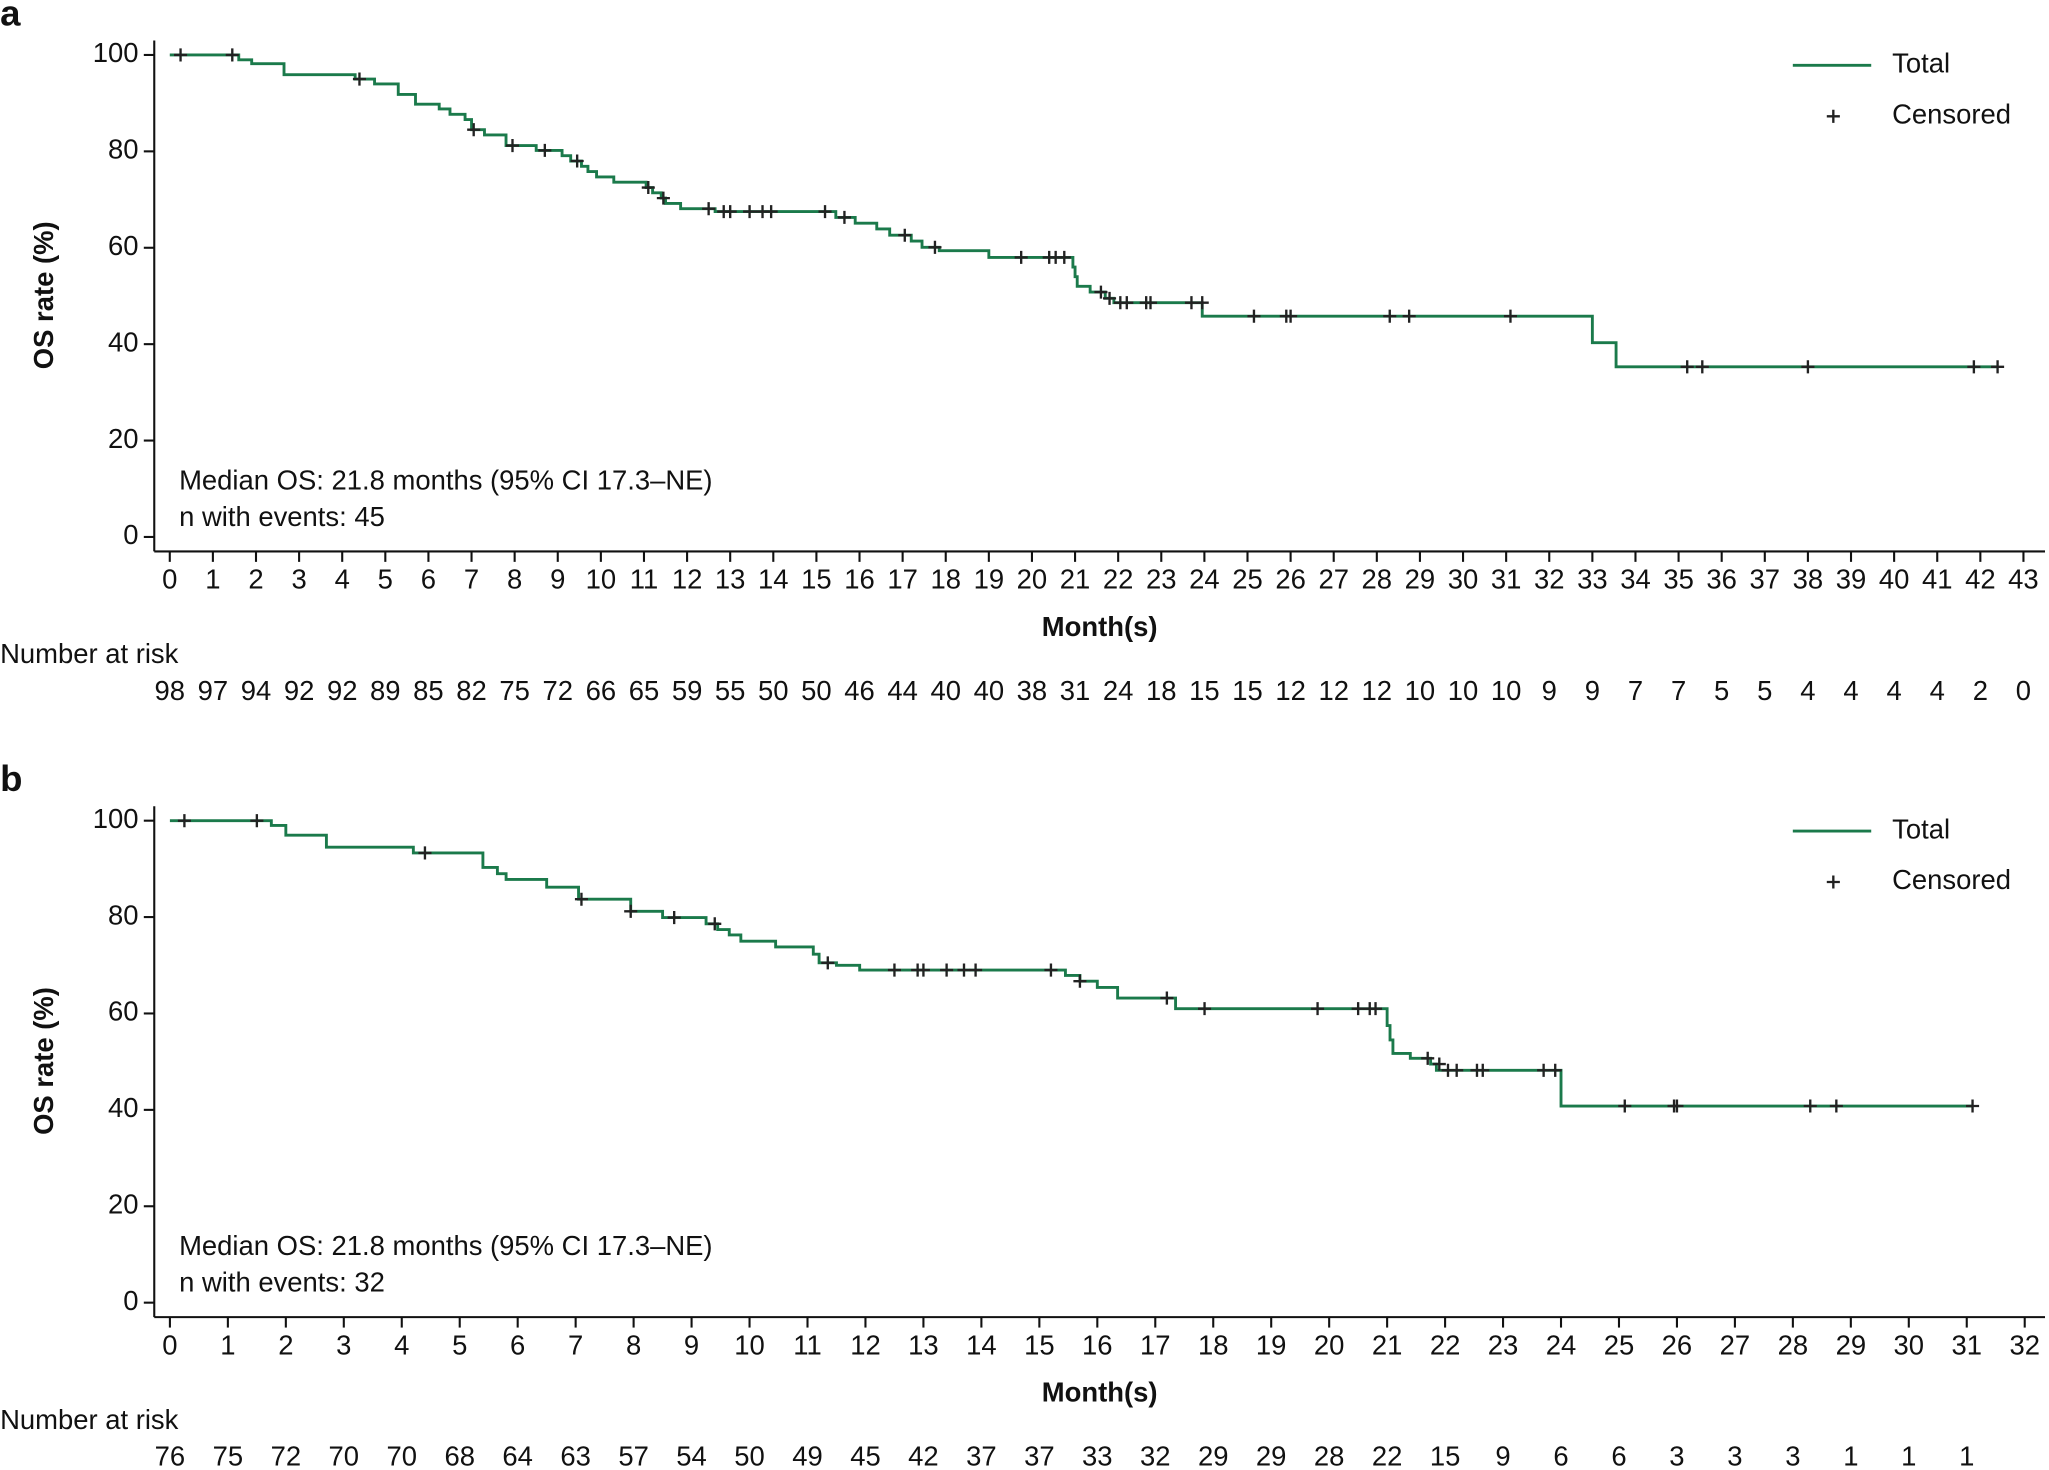 The width and height of the screenshot is (2049, 1470). I want to click on risk-value: 98, so click(170, 690).